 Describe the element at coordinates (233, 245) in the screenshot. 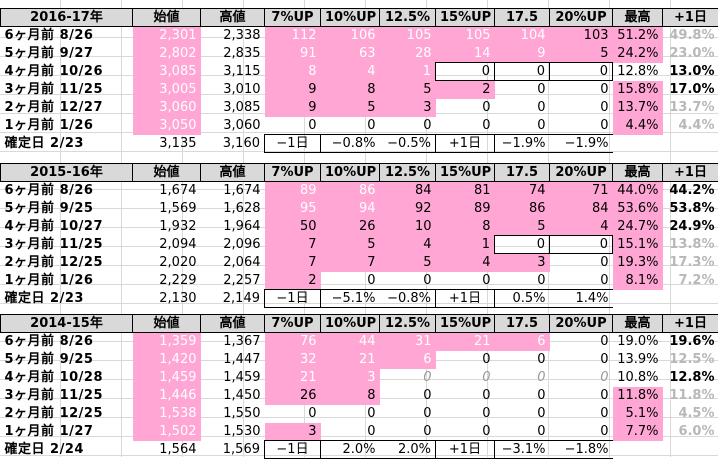

I see `cell-high: 2,096` at that location.